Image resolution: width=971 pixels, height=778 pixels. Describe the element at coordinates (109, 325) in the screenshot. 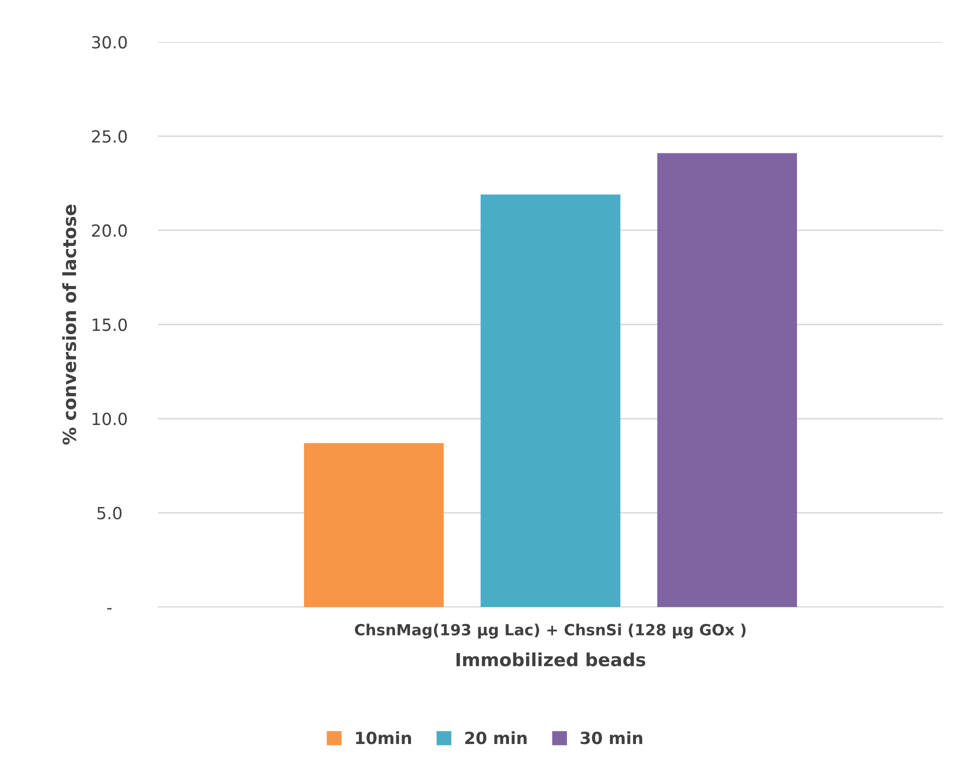

I see `y-tick-label: 15.0` at that location.